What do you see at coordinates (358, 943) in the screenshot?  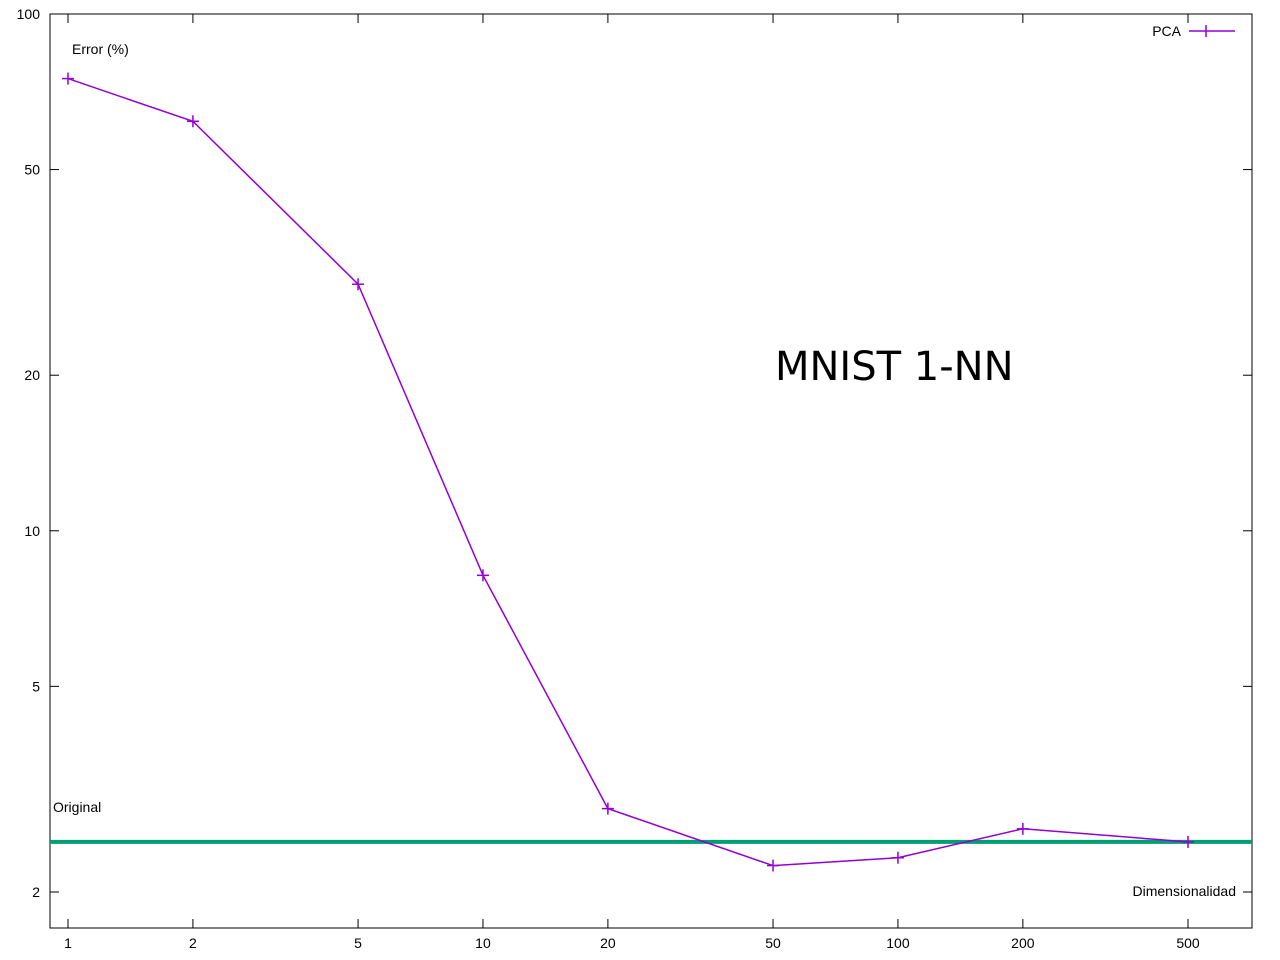 I see `x-tick-label: 5` at bounding box center [358, 943].